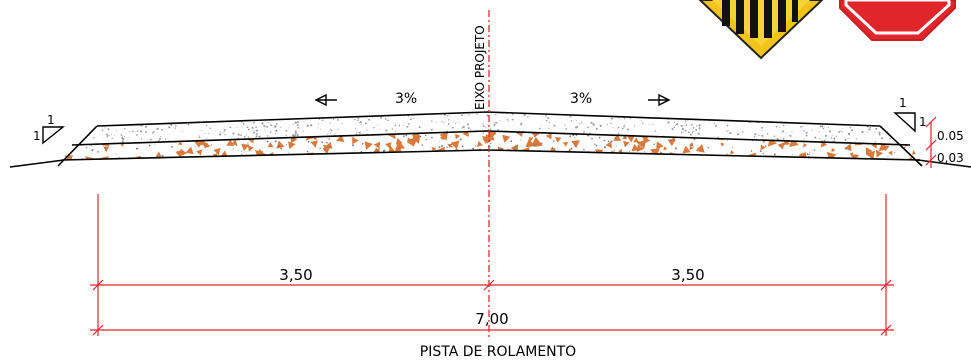  What do you see at coordinates (931, 142) in the screenshot?
I see `thickness-dimension` at bounding box center [931, 142].